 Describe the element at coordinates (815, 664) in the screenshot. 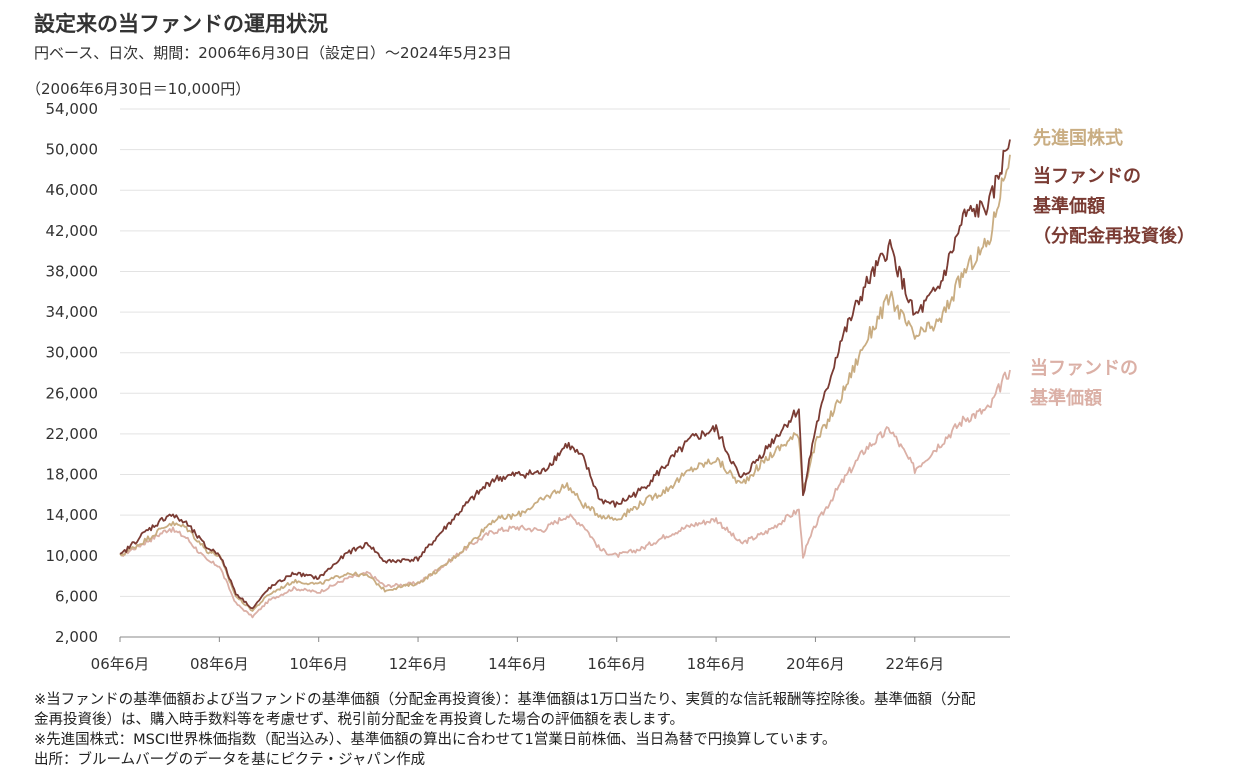

I see `x-tick-label: 20年6月` at that location.